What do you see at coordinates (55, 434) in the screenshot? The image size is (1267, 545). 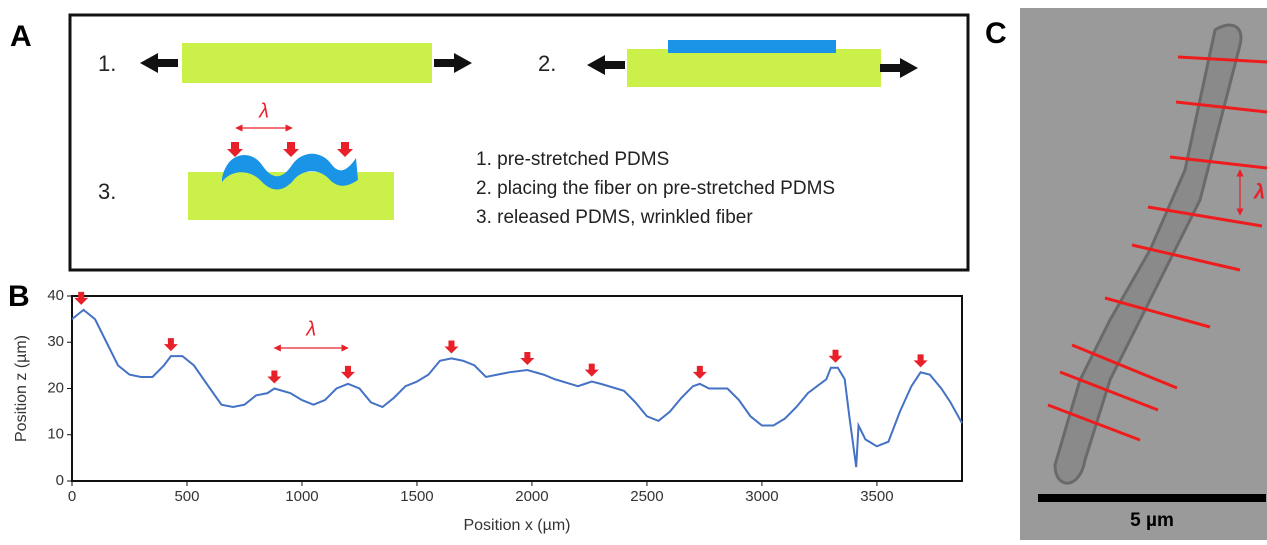 I see `y-tick-label: 10` at bounding box center [55, 434].